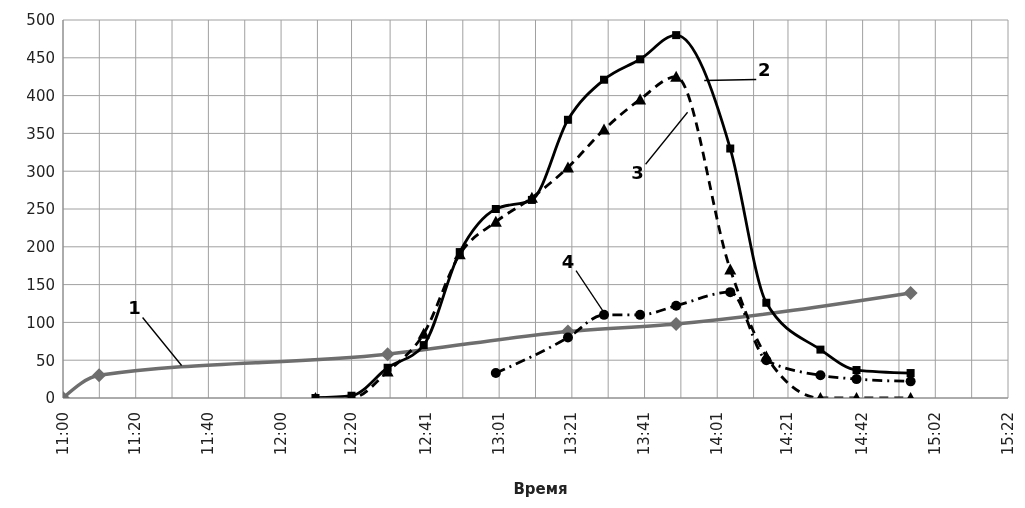  I want to click on annotation: 1, so click(134, 308).